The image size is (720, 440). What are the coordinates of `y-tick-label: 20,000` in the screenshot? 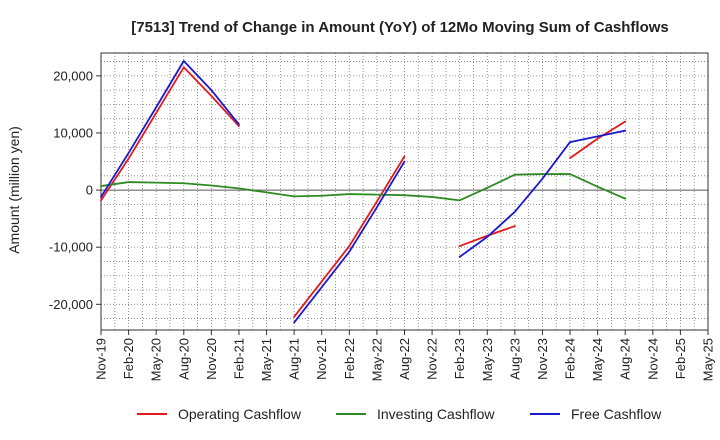 It's located at (73, 75).